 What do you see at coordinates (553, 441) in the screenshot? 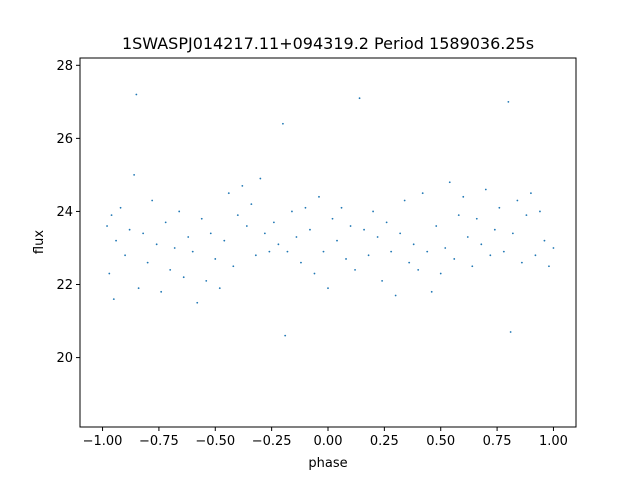
I see `x-tick-label: 1.00` at bounding box center [553, 441].